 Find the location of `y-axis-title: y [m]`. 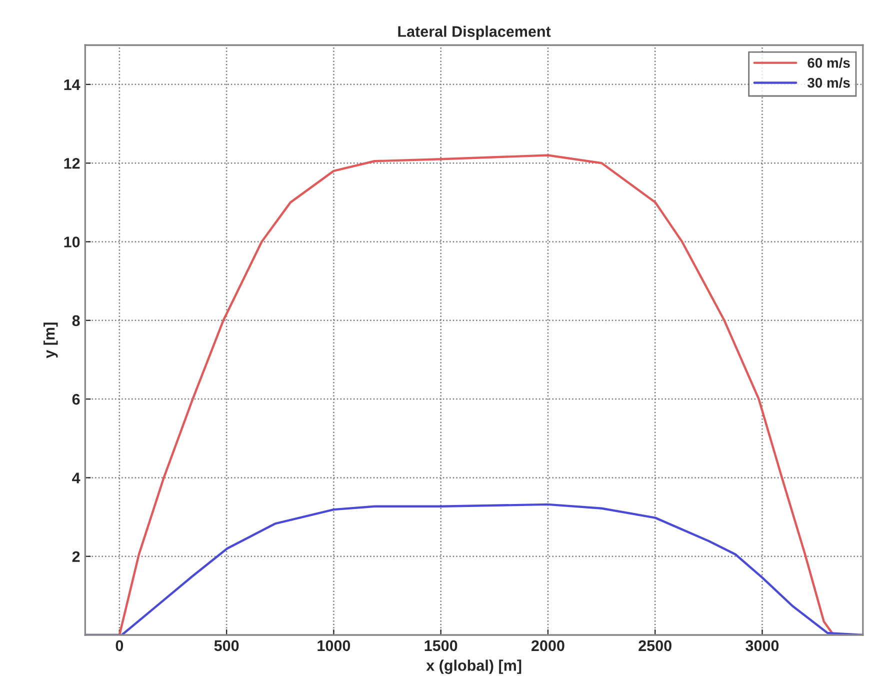

y-axis-title: y [m] is located at coordinates (51, 340).